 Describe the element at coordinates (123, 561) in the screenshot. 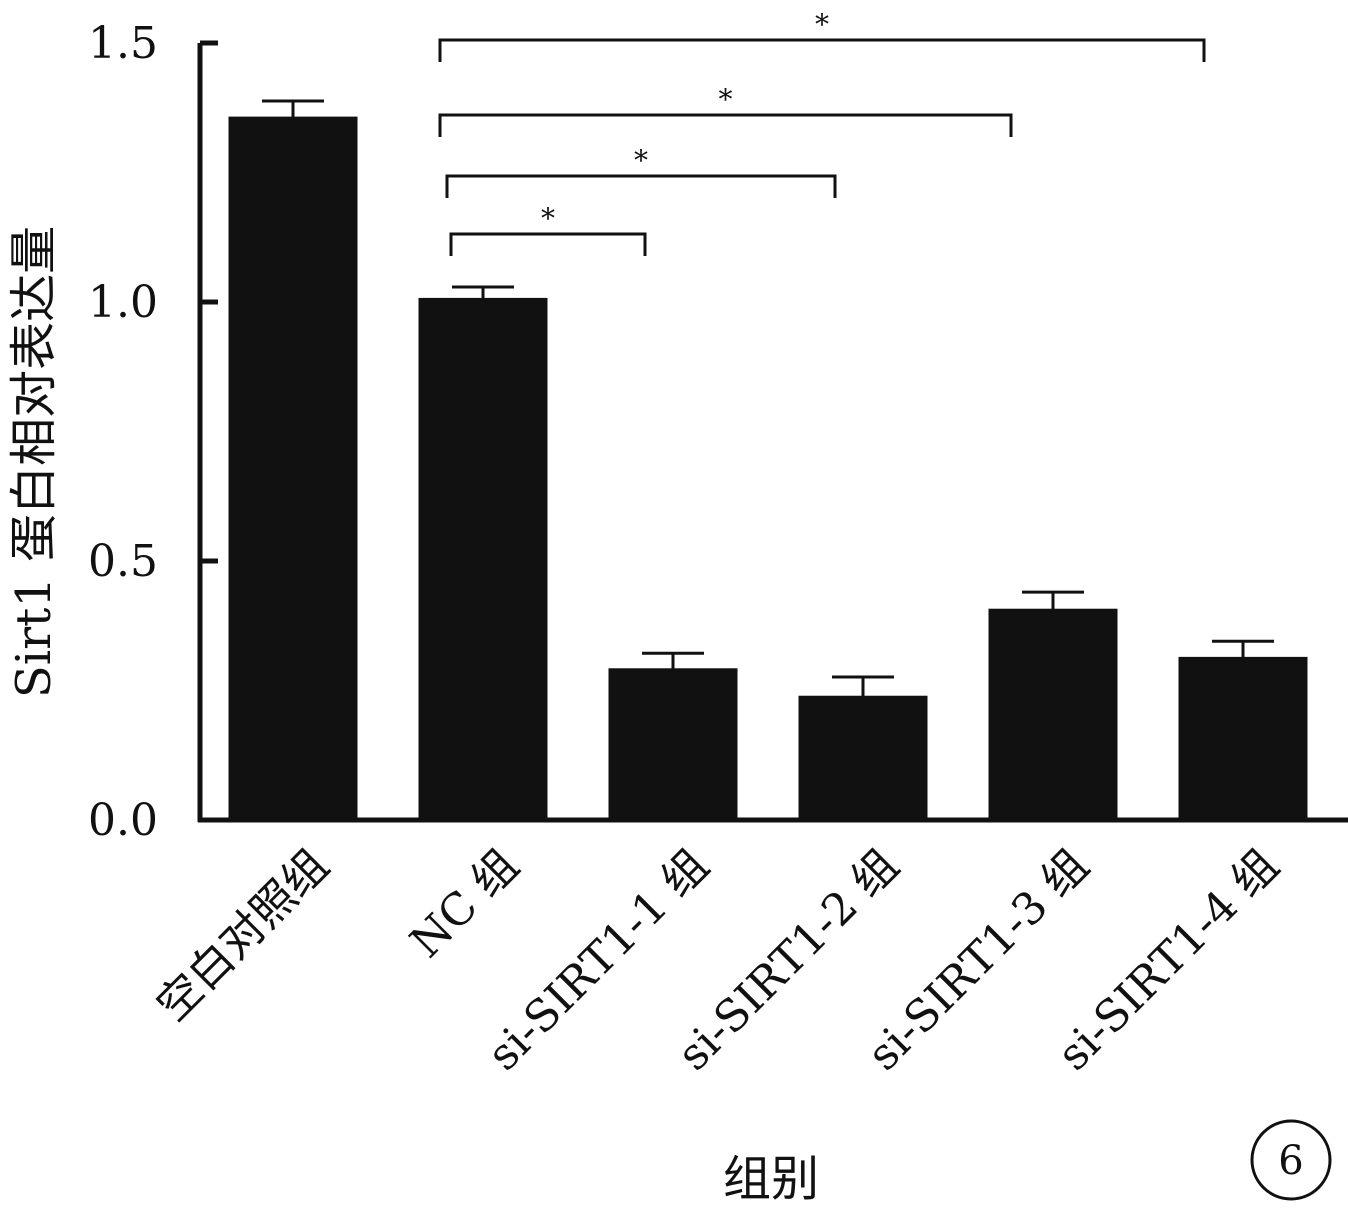

I see `y-tick-label: 0.5` at that location.